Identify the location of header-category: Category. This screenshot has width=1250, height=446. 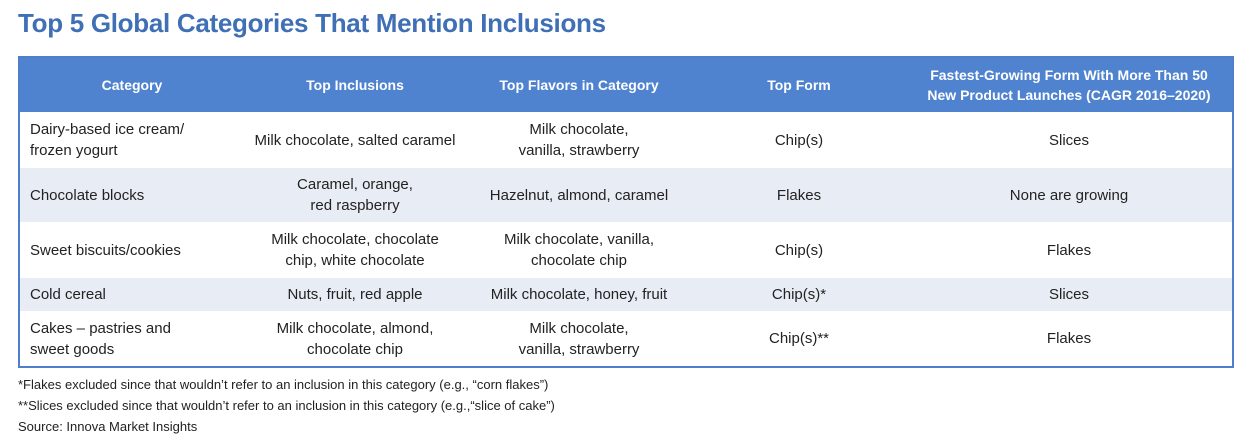
(132, 85).